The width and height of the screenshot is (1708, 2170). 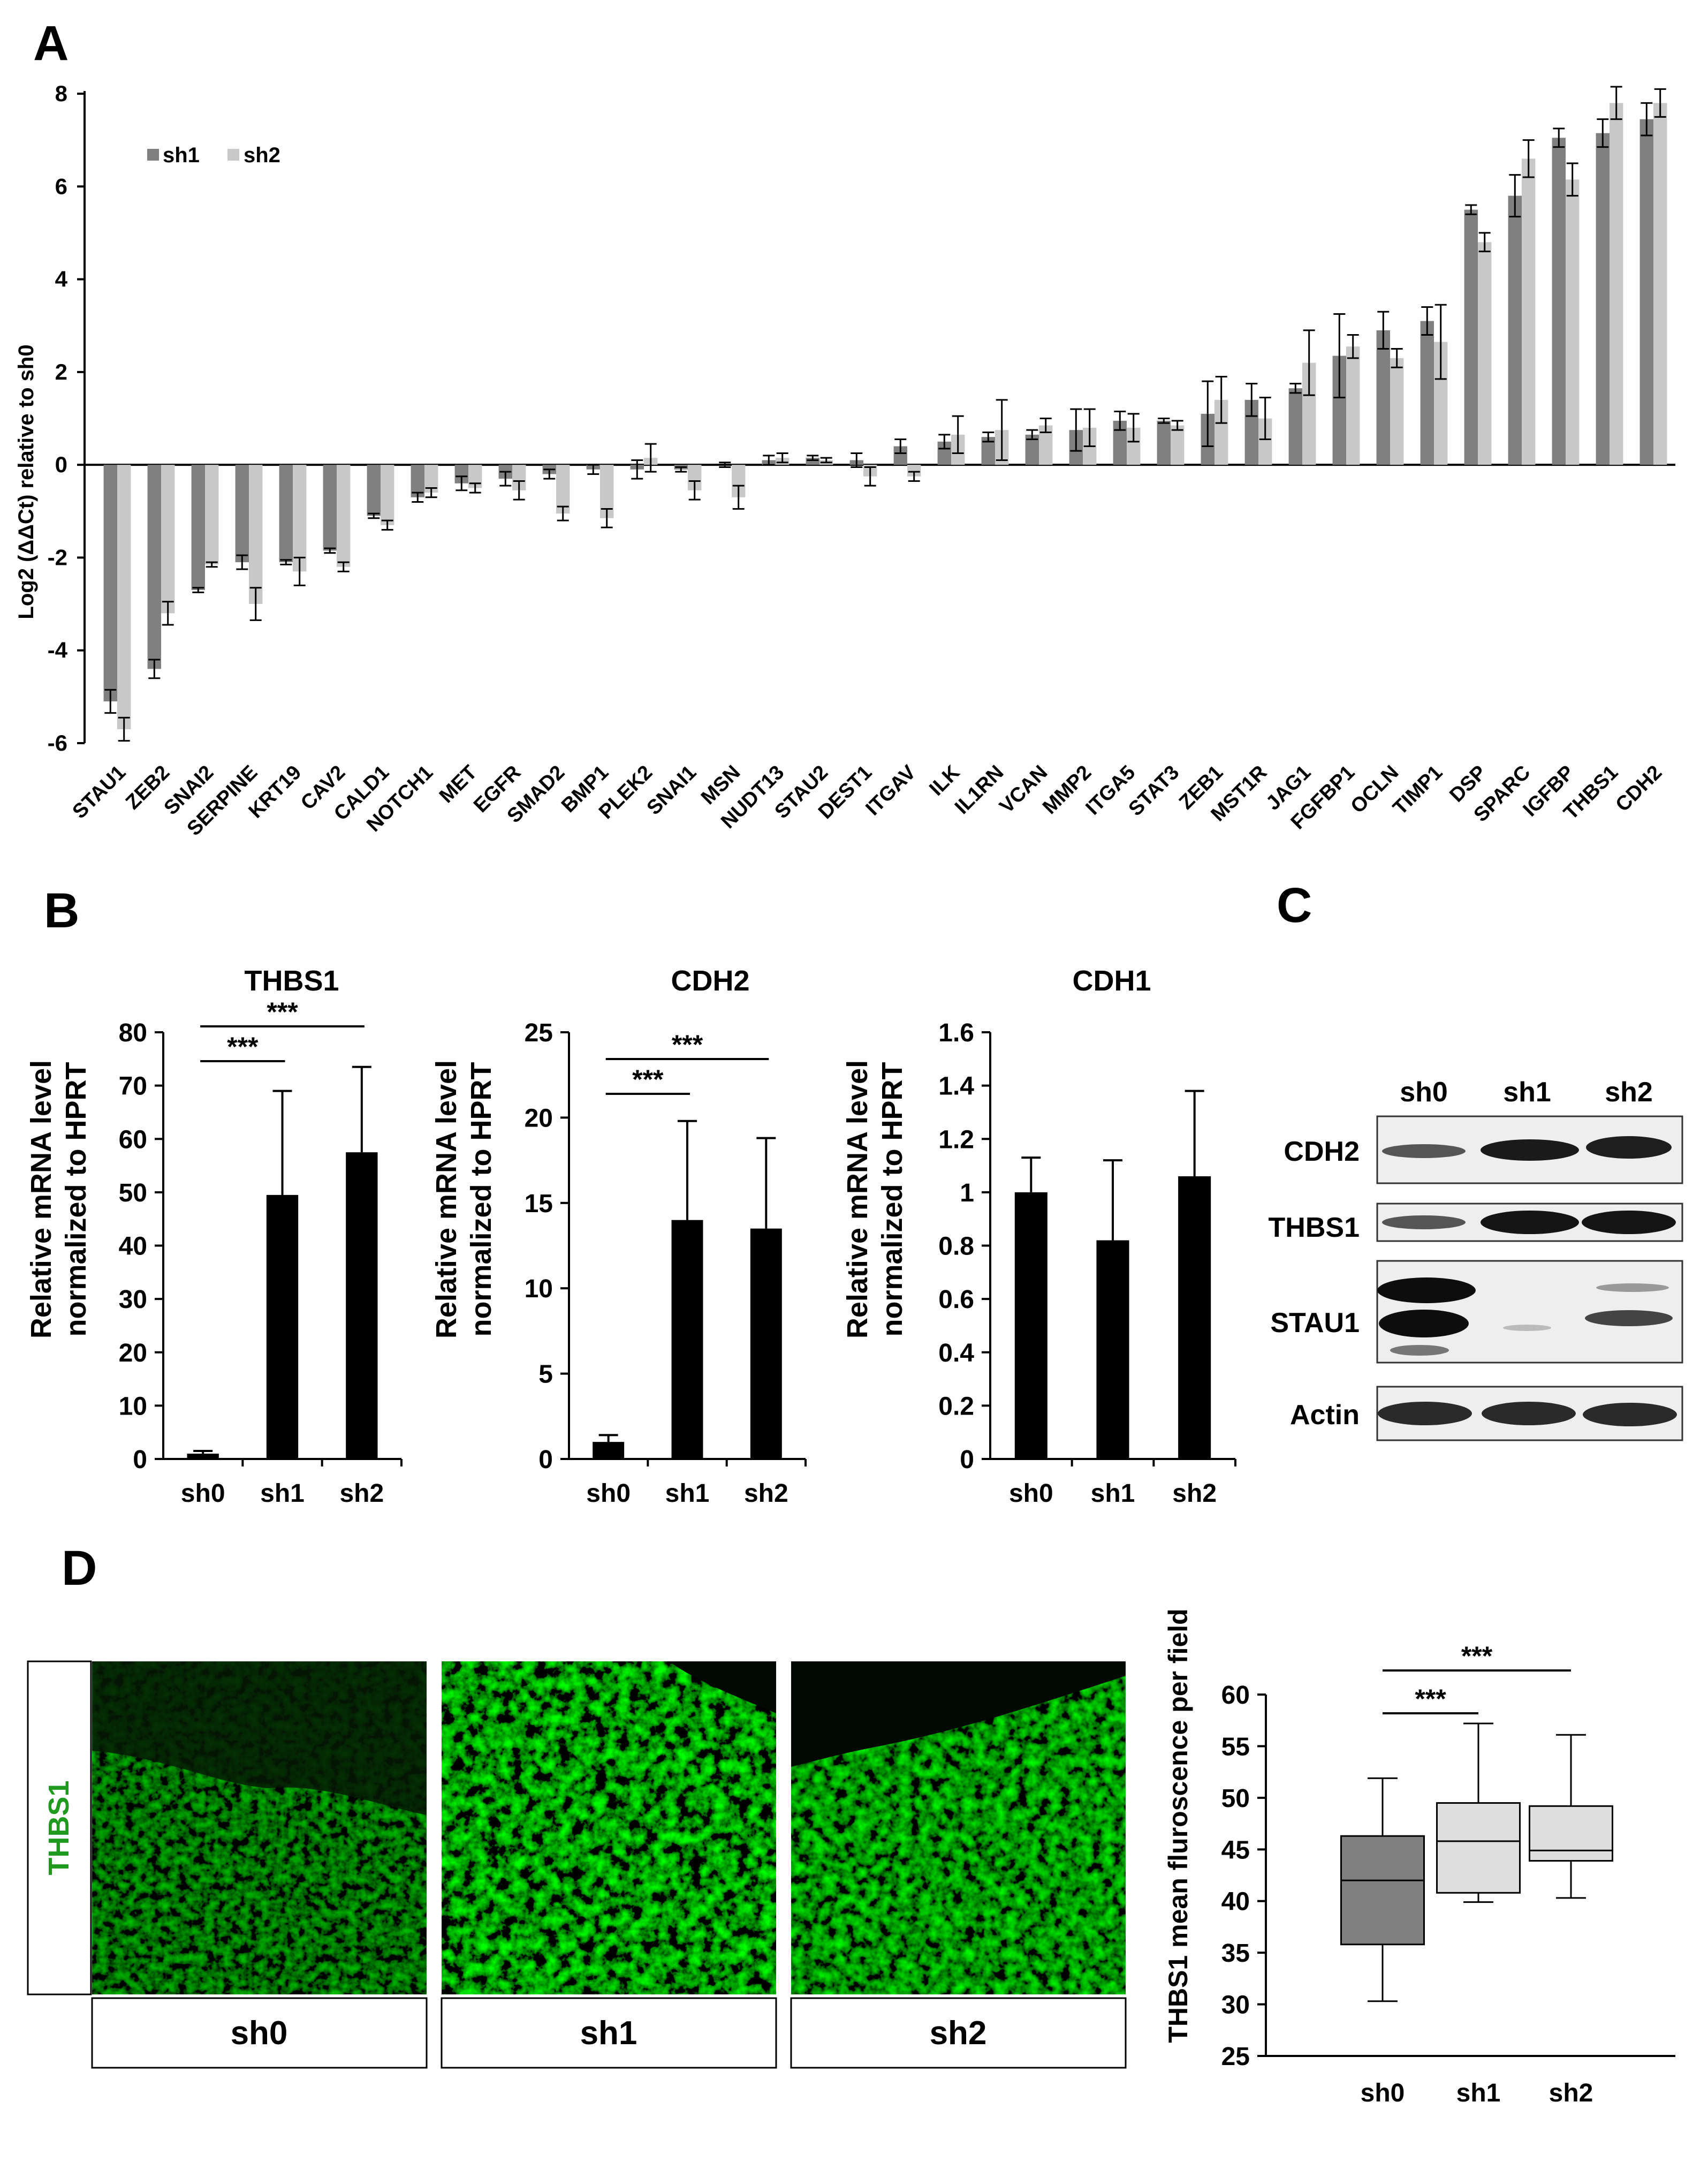 I want to click on box-x-label-sh2: sh2, so click(x=1571, y=2093).